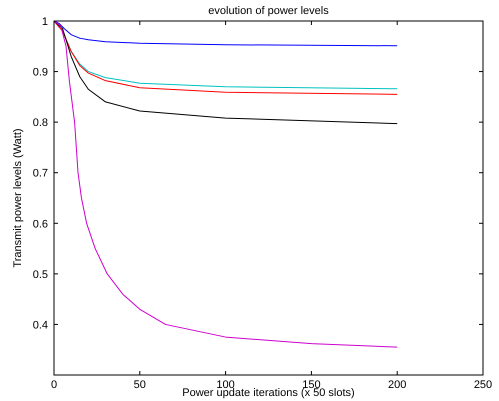 This screenshot has width=499, height=401. What do you see at coordinates (40, 325) in the screenshot?
I see `y-tick-label: 0.4` at bounding box center [40, 325].